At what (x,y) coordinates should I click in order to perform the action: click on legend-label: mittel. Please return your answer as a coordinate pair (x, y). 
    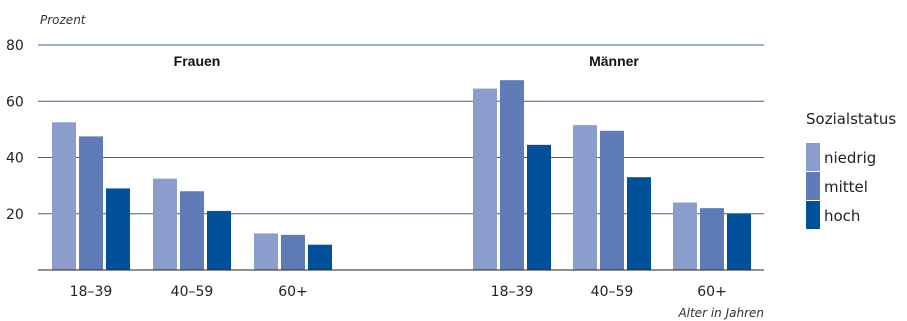
    Looking at the image, I should click on (846, 187).